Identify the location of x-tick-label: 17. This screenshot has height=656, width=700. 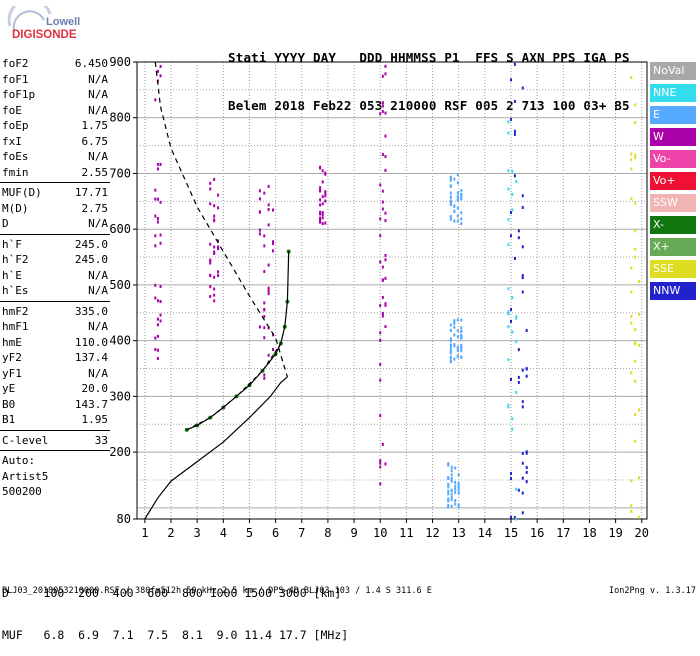
(563, 533).